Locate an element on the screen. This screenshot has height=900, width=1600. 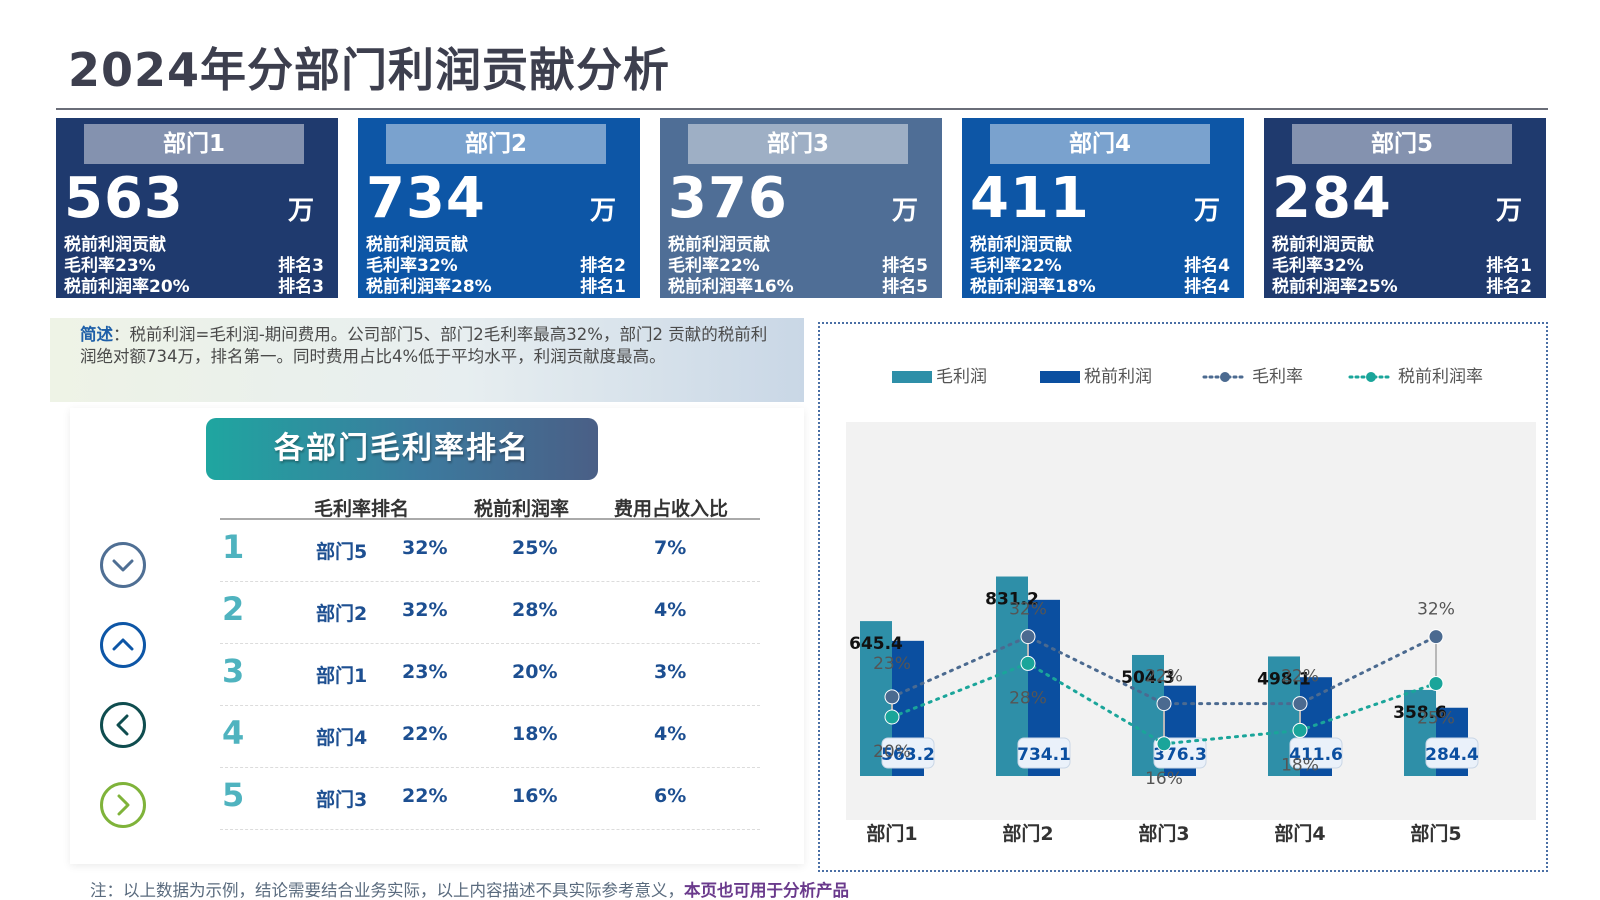
legend-item-pretax-profit: 税前利润 is located at coordinates (1096, 374).